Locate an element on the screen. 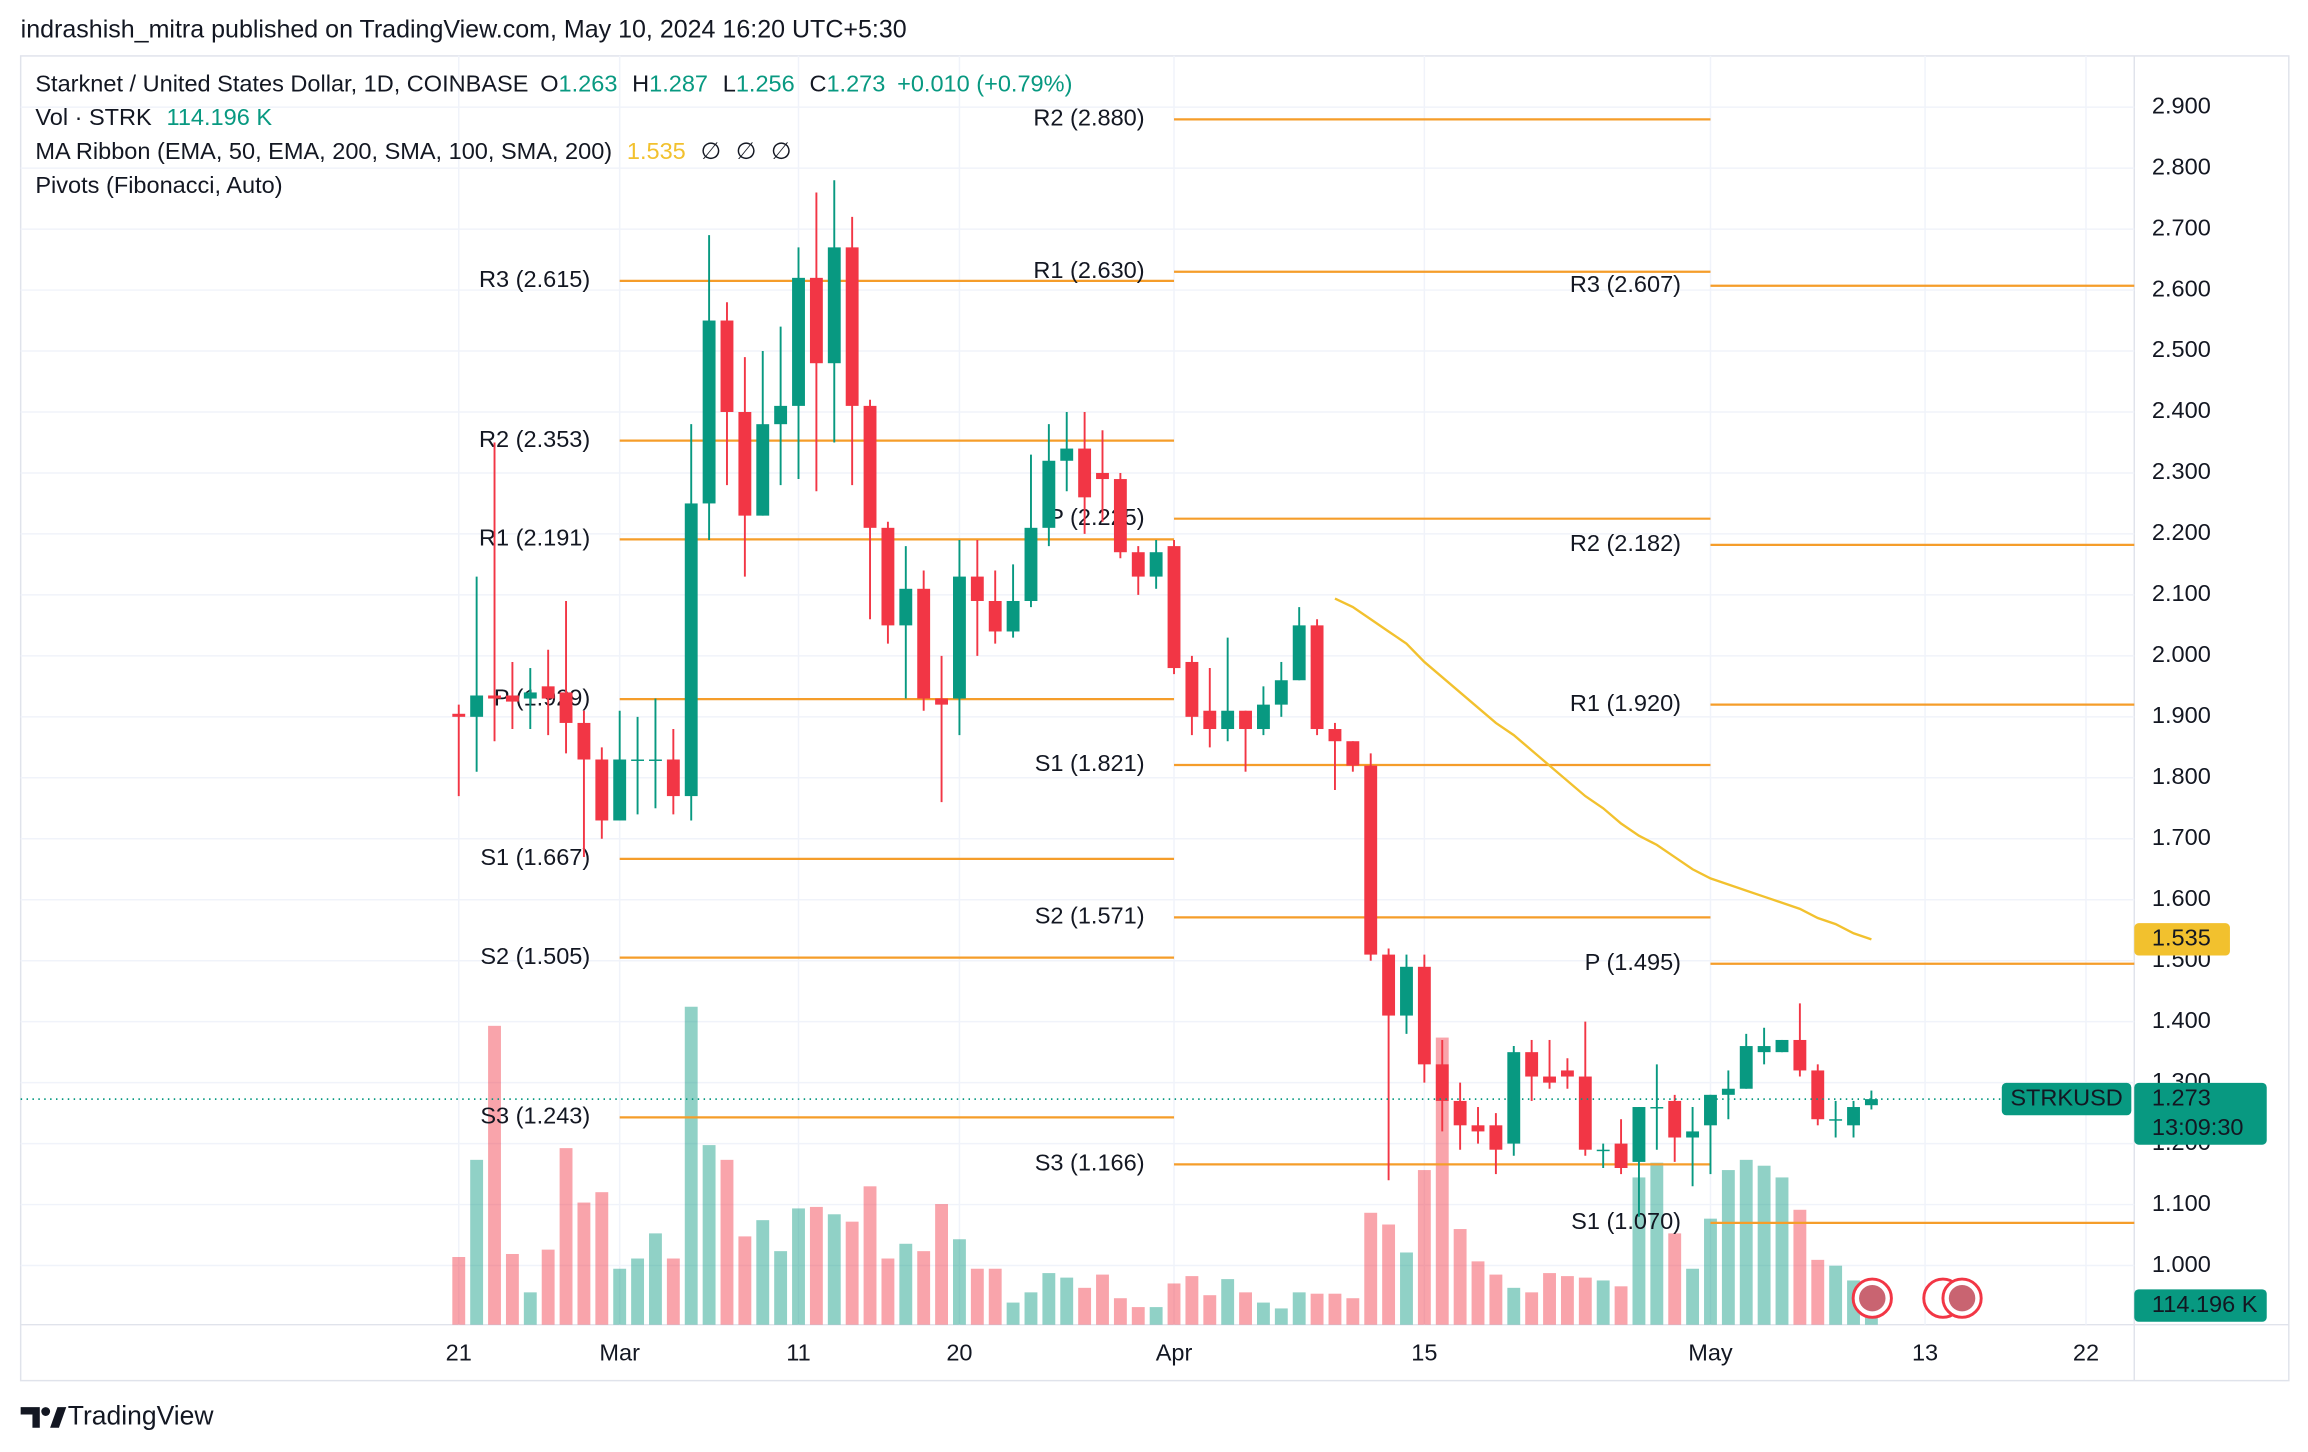 Image resolution: width=2308 pixels, height=1452 pixels. event-flag-icon is located at coordinates (1872, 1298).